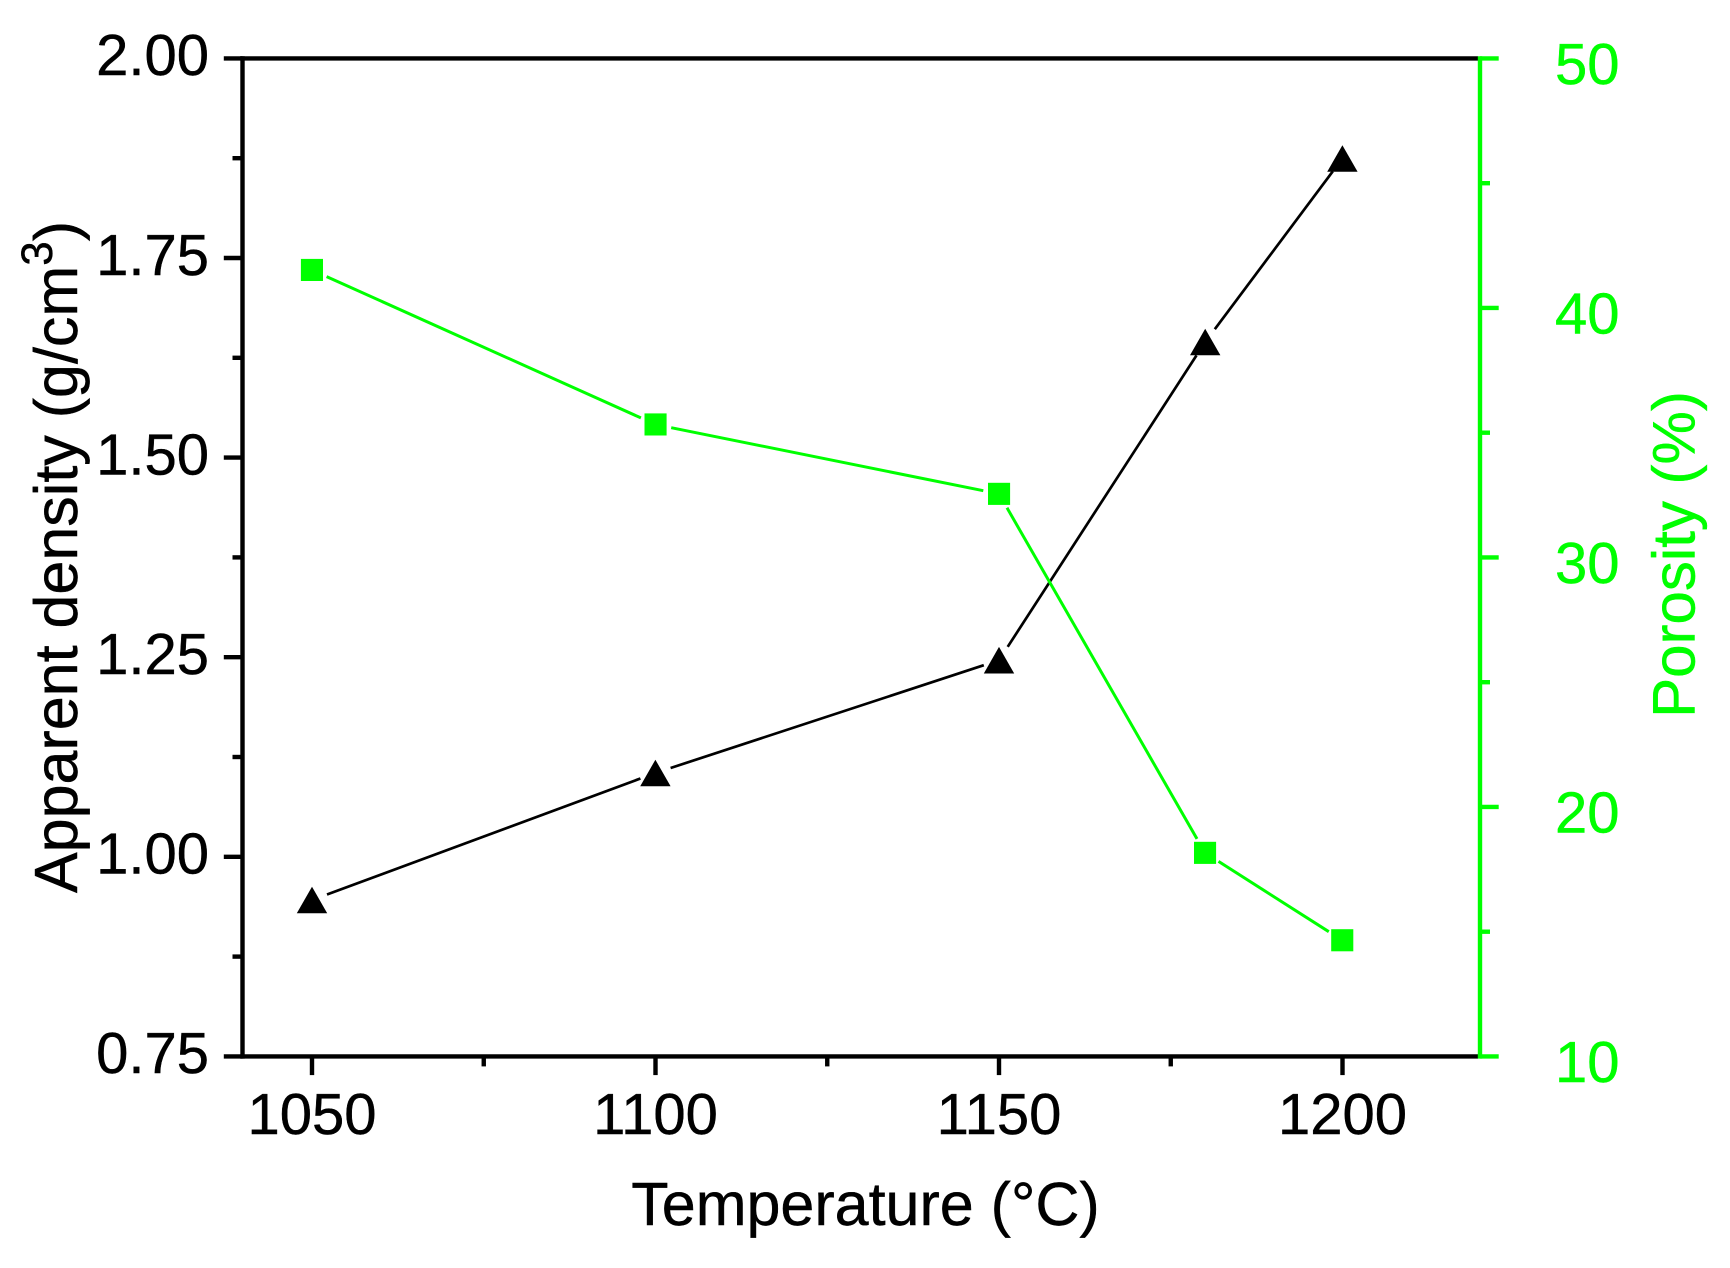 This screenshot has width=1730, height=1268. What do you see at coordinates (1587, 1062) in the screenshot?
I see `svg-text: 10` at bounding box center [1587, 1062].